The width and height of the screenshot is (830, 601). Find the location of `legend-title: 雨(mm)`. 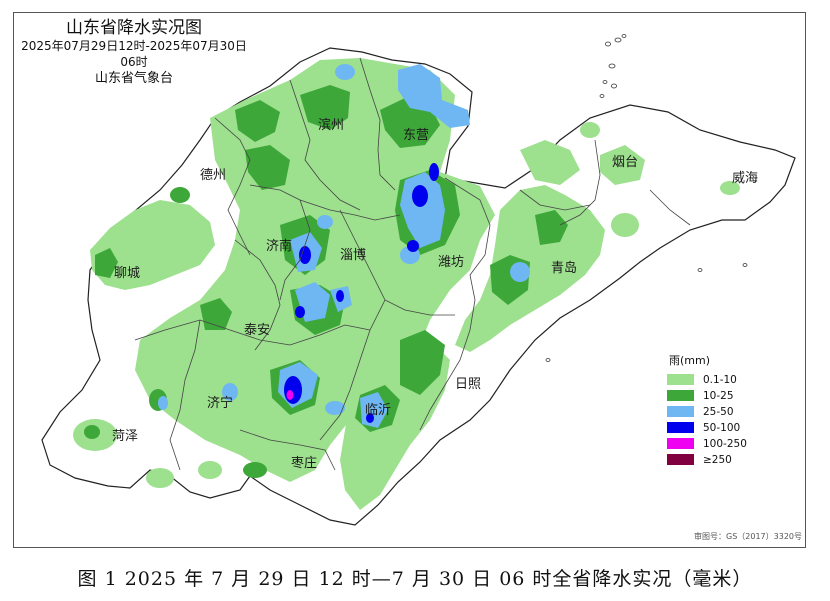

legend-title: 雨(mm) is located at coordinates (690, 360).